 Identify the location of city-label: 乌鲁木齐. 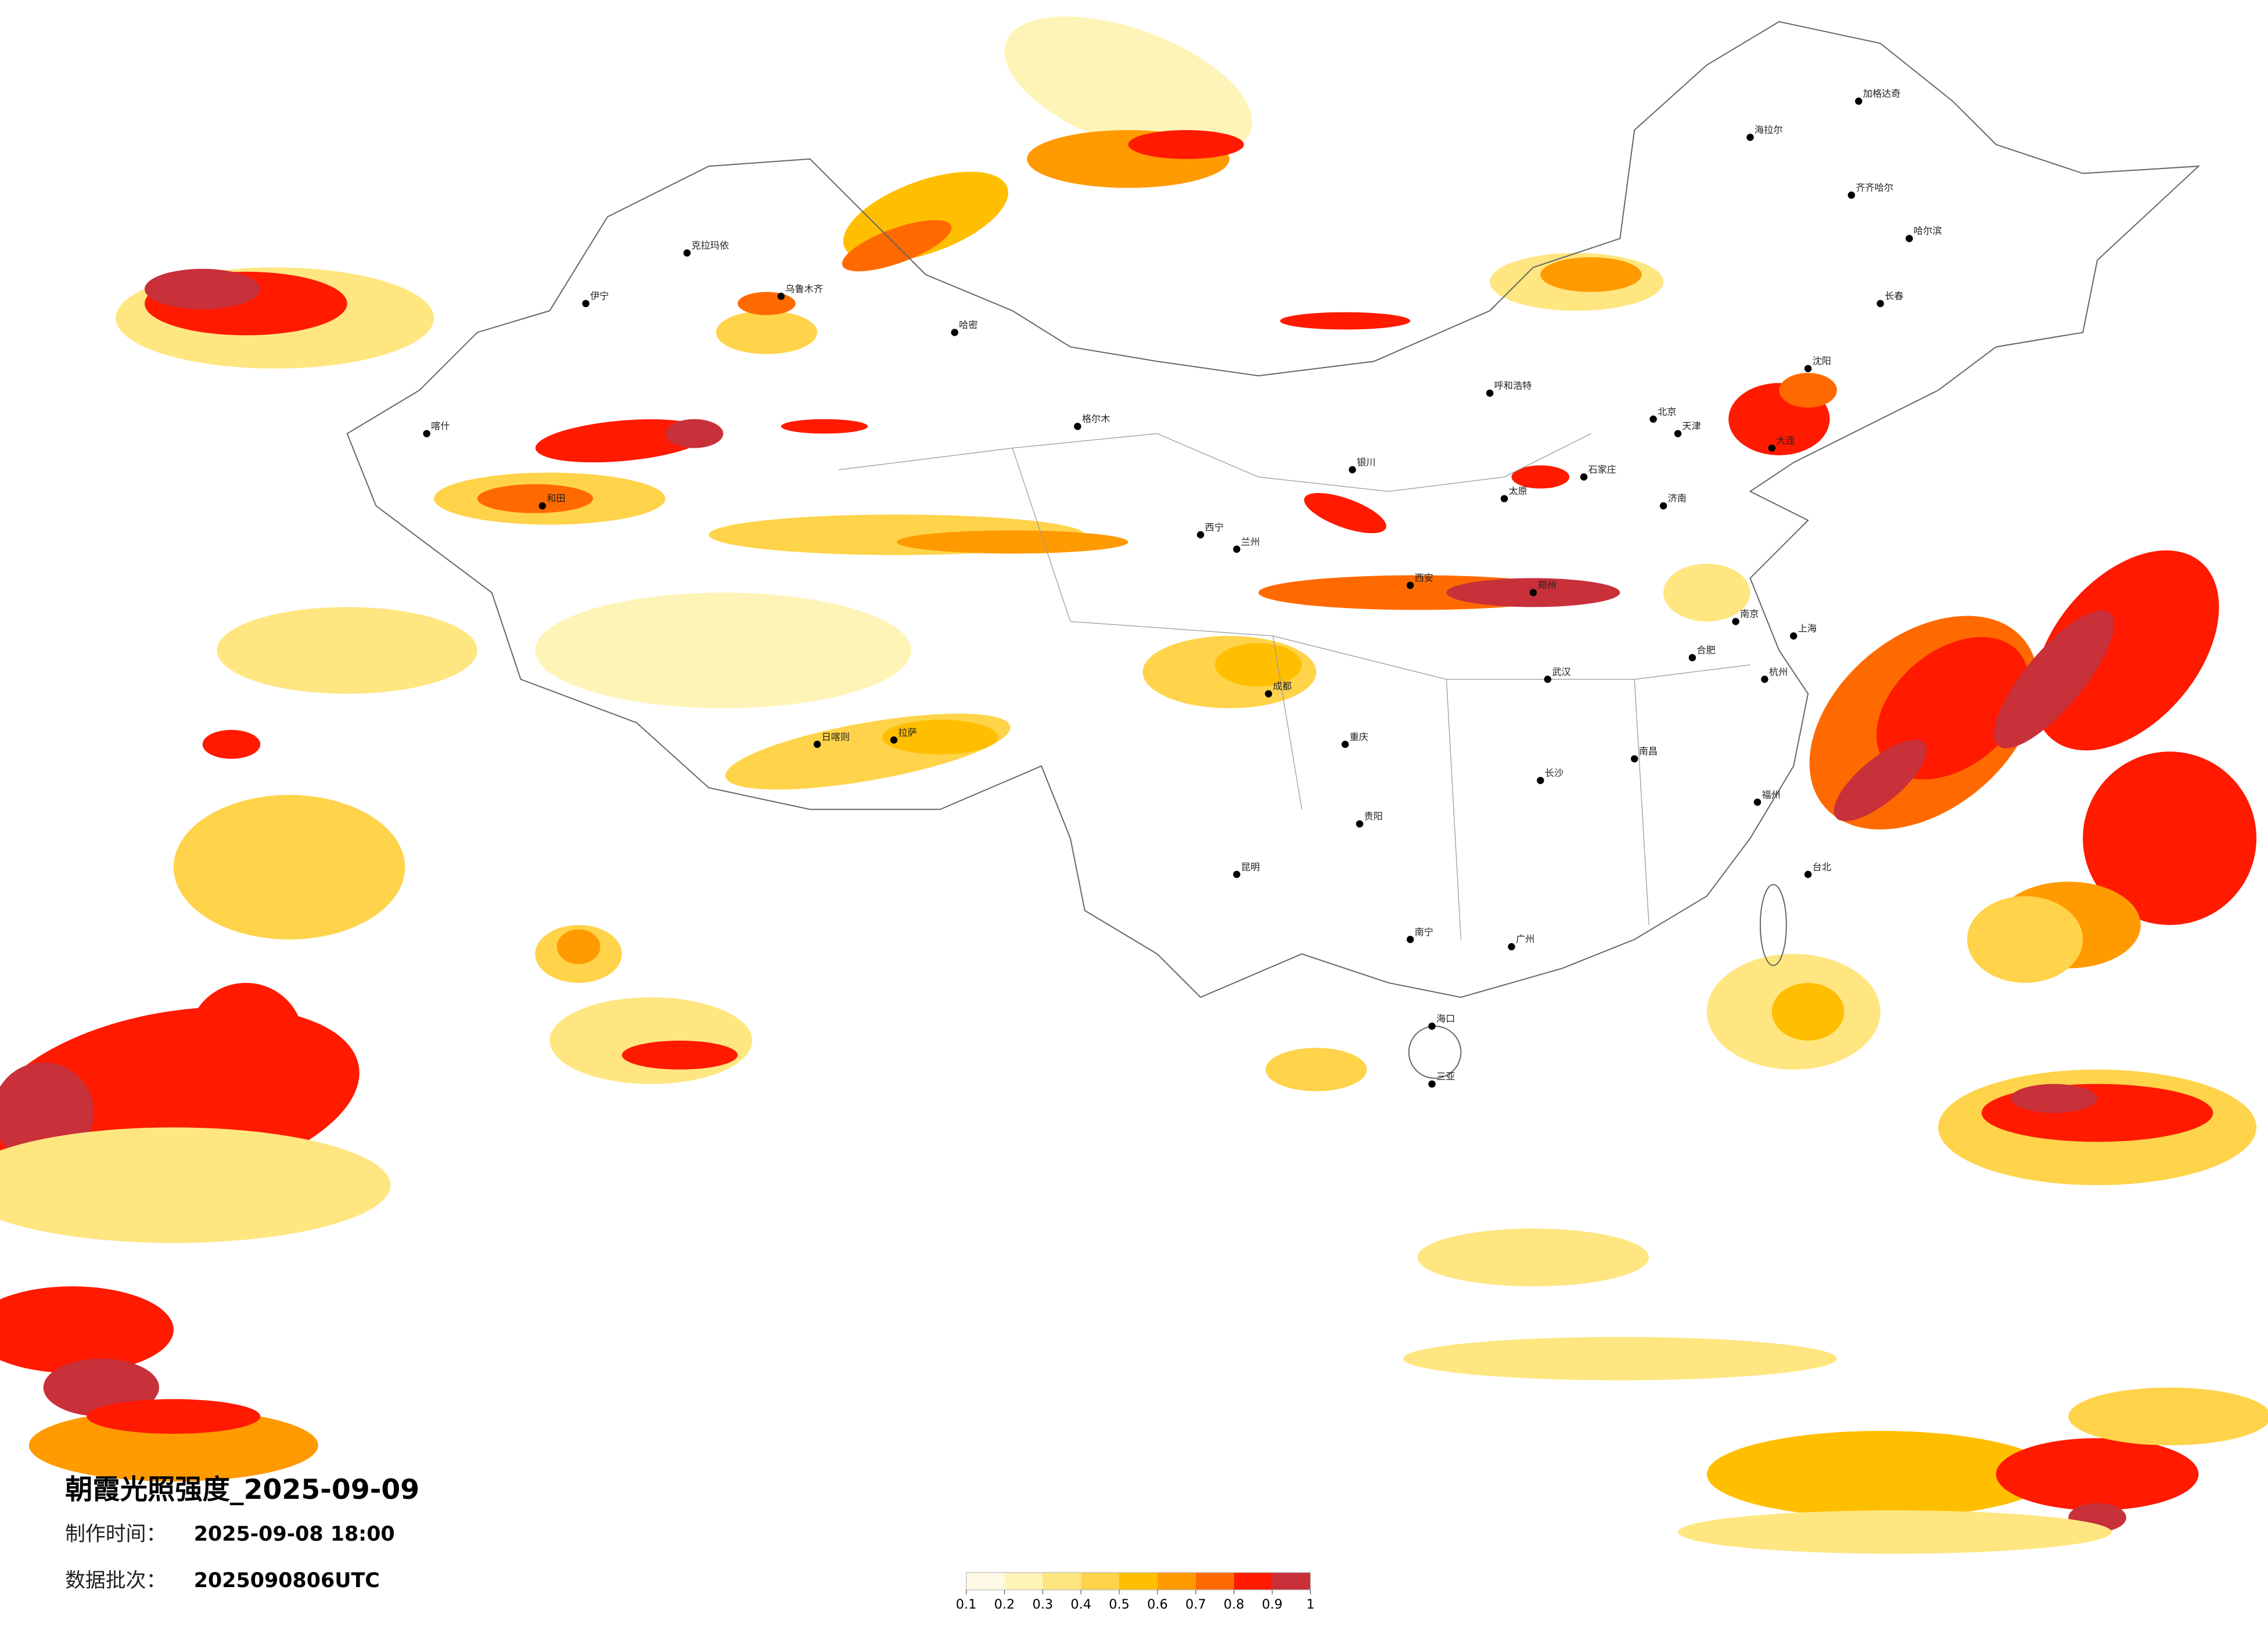
(804, 288).